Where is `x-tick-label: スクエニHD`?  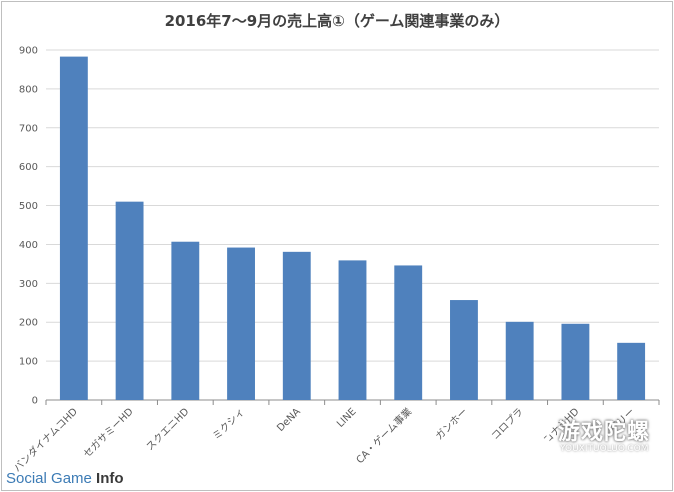
x-tick-label: スクエニHD is located at coordinates (168, 429).